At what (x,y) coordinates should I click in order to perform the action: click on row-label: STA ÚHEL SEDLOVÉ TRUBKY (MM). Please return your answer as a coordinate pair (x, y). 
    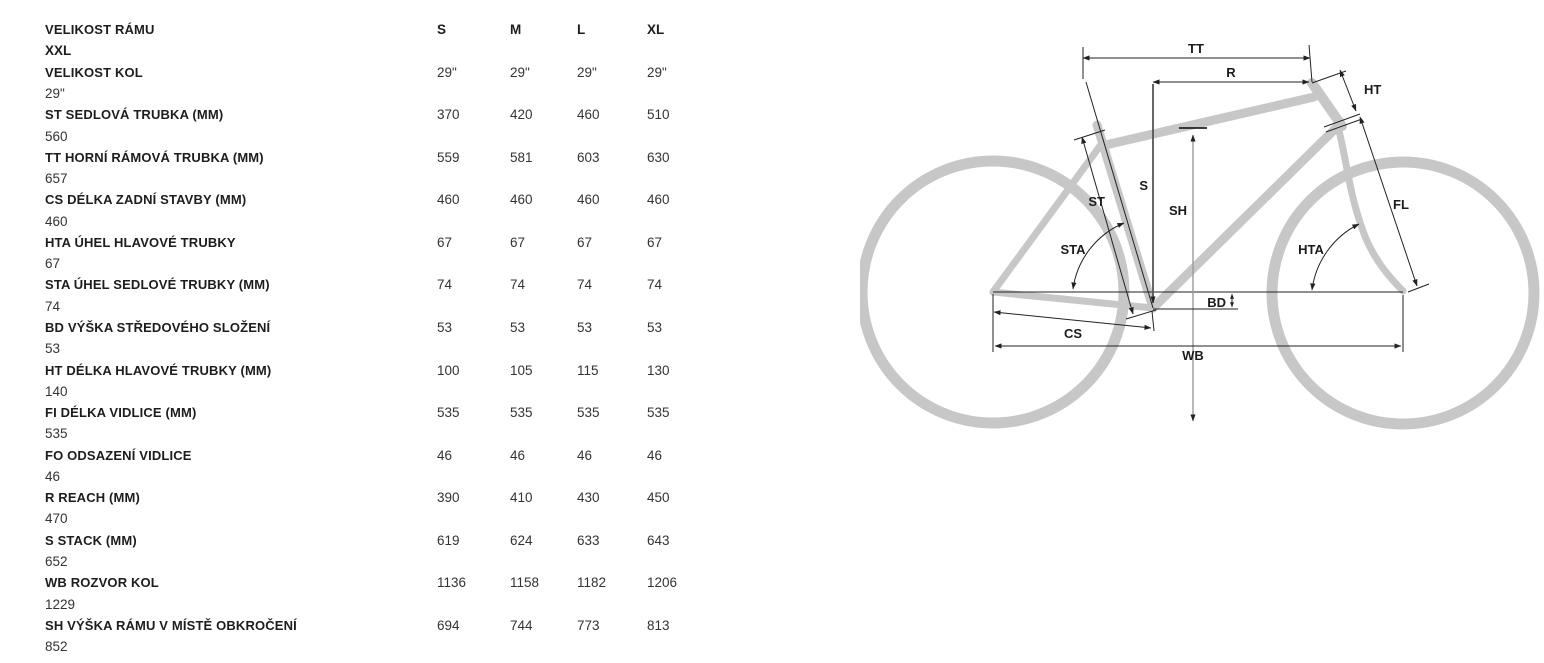
    Looking at the image, I should click on (157, 285).